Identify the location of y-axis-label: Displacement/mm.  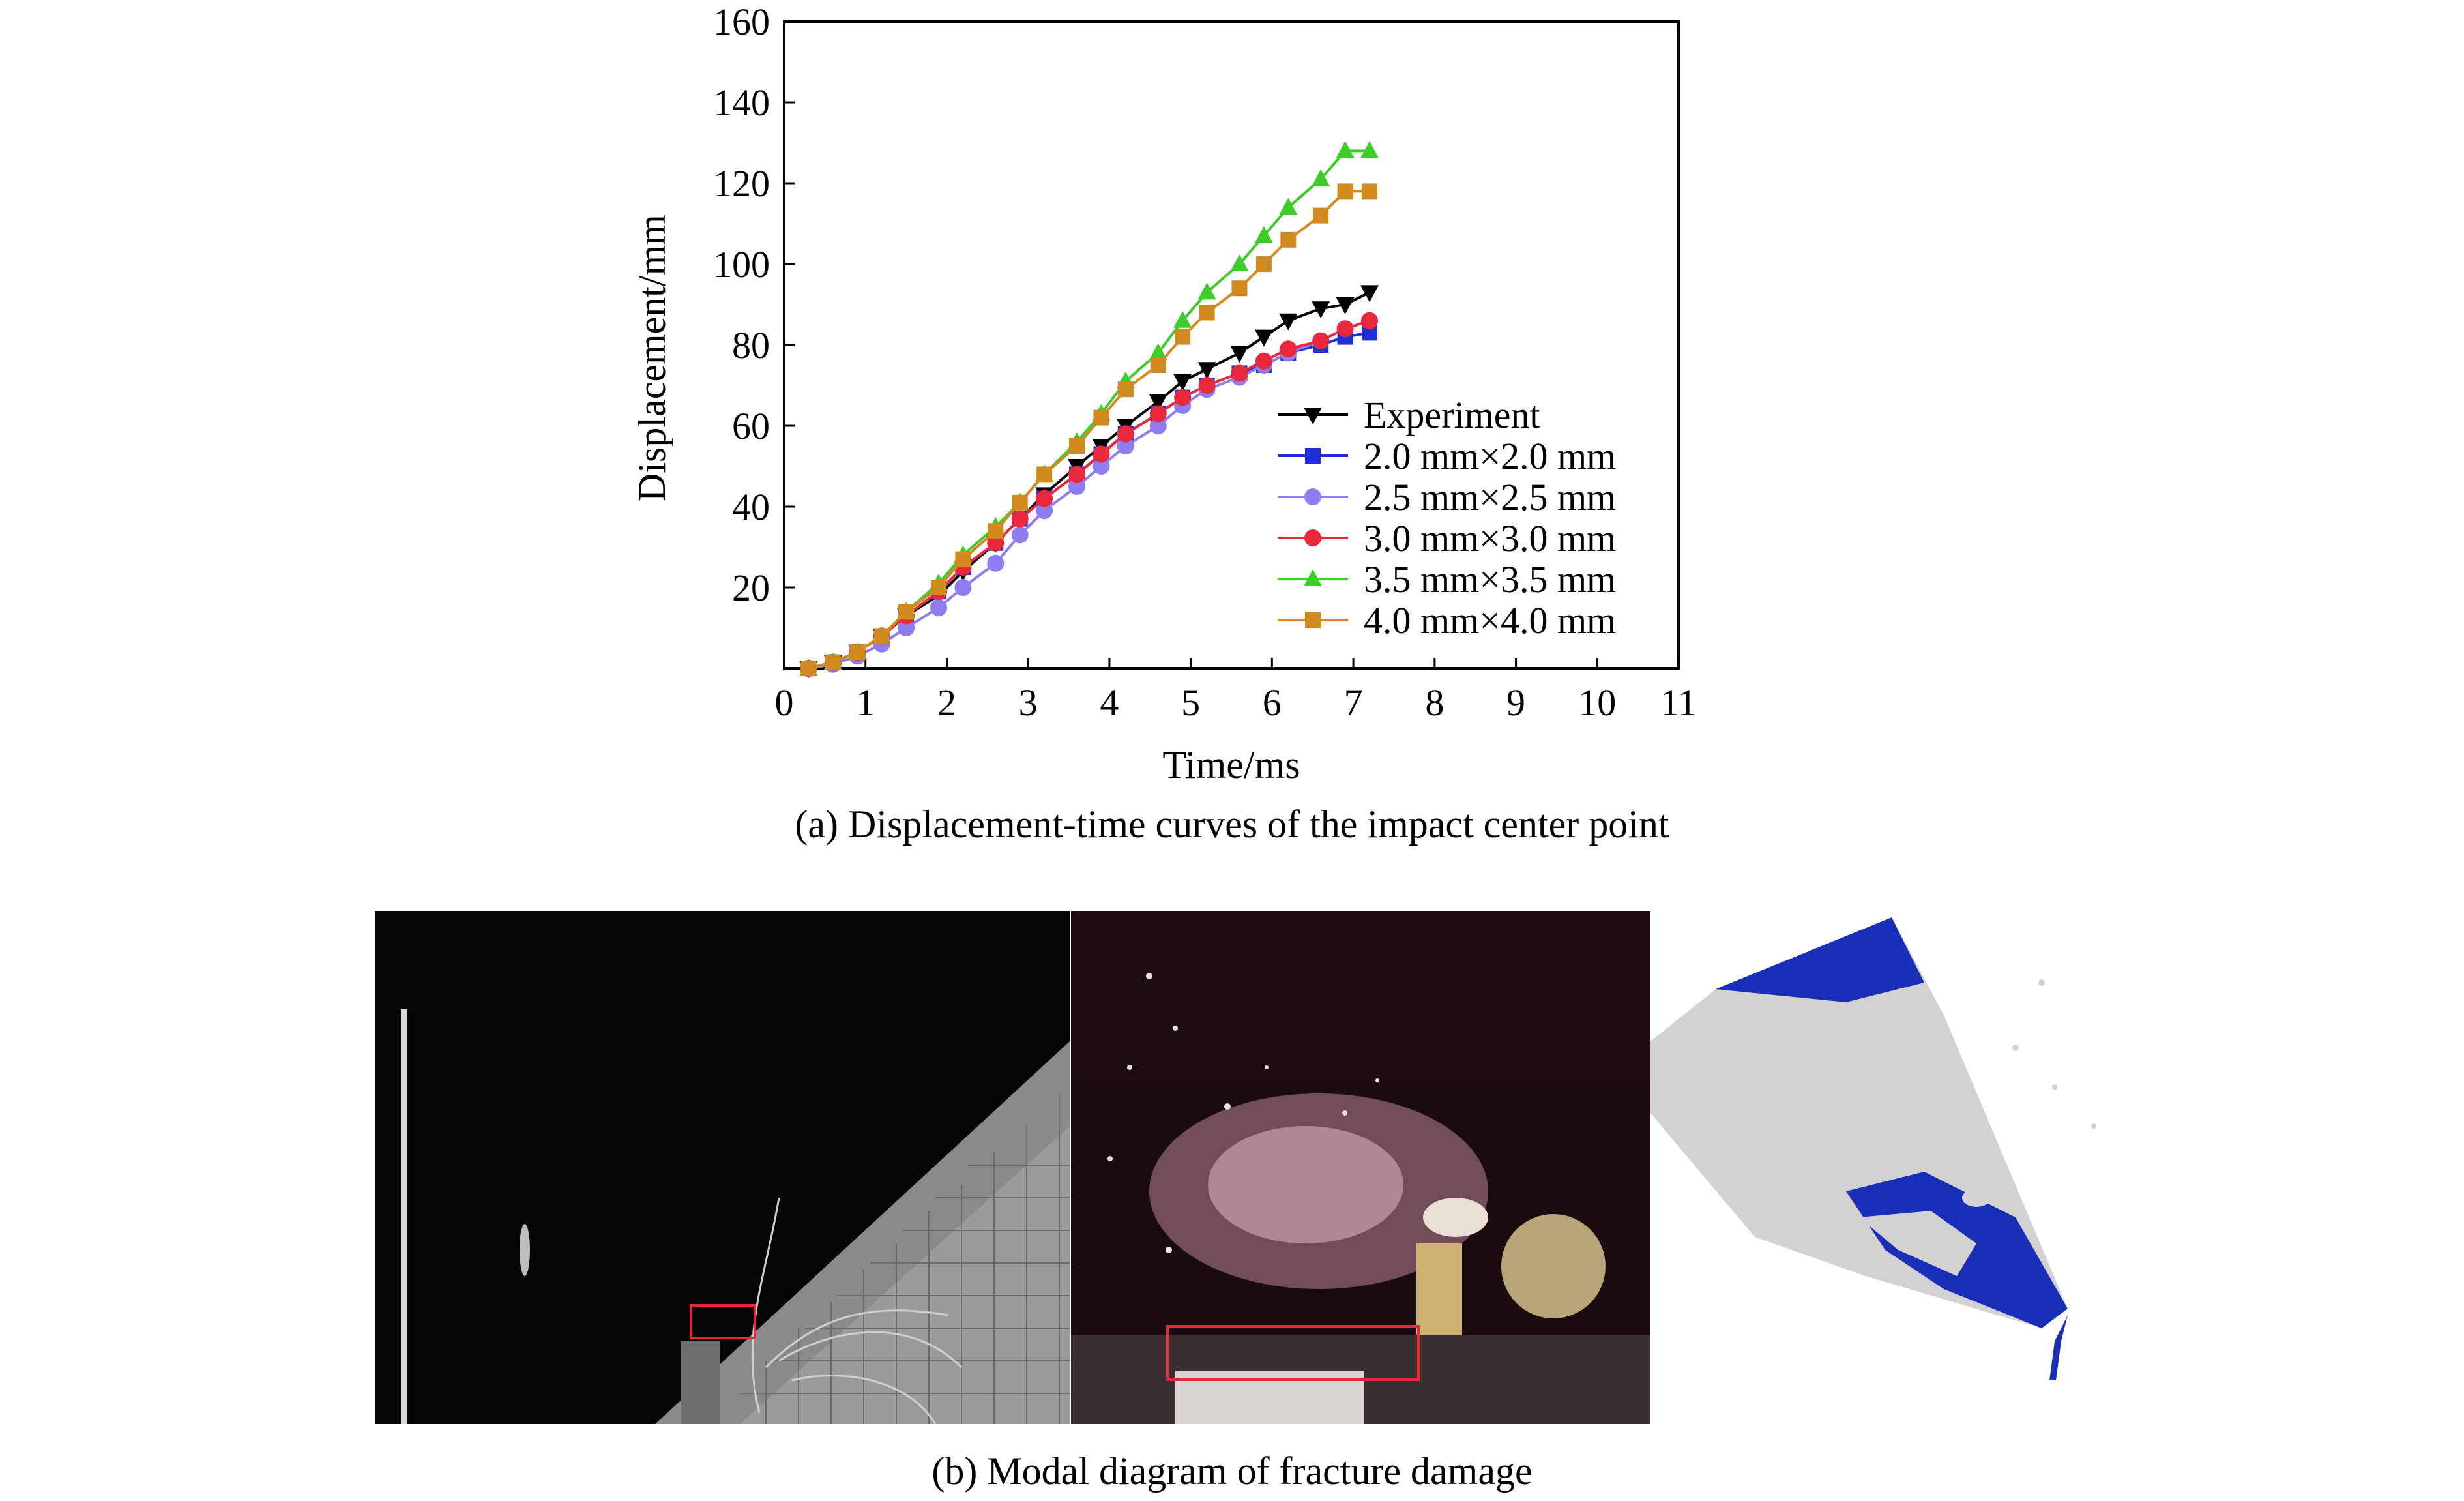
(652, 358).